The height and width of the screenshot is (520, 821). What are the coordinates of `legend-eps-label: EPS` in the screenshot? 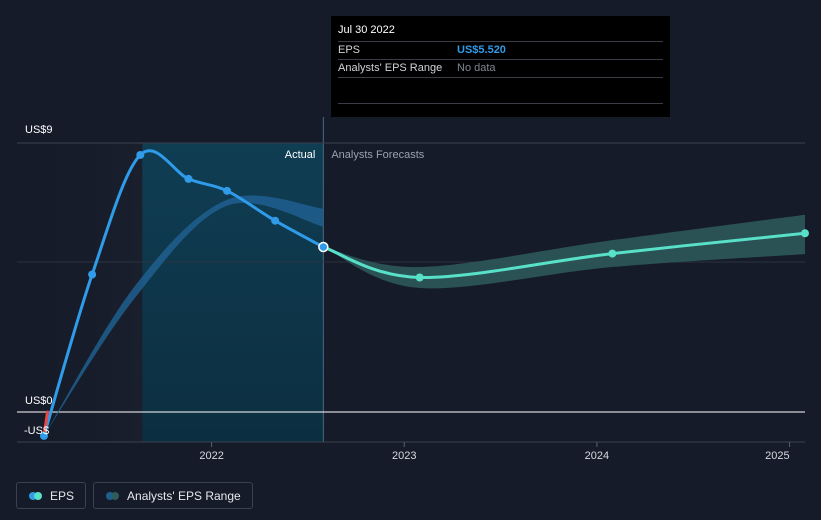 It's located at (62, 495).